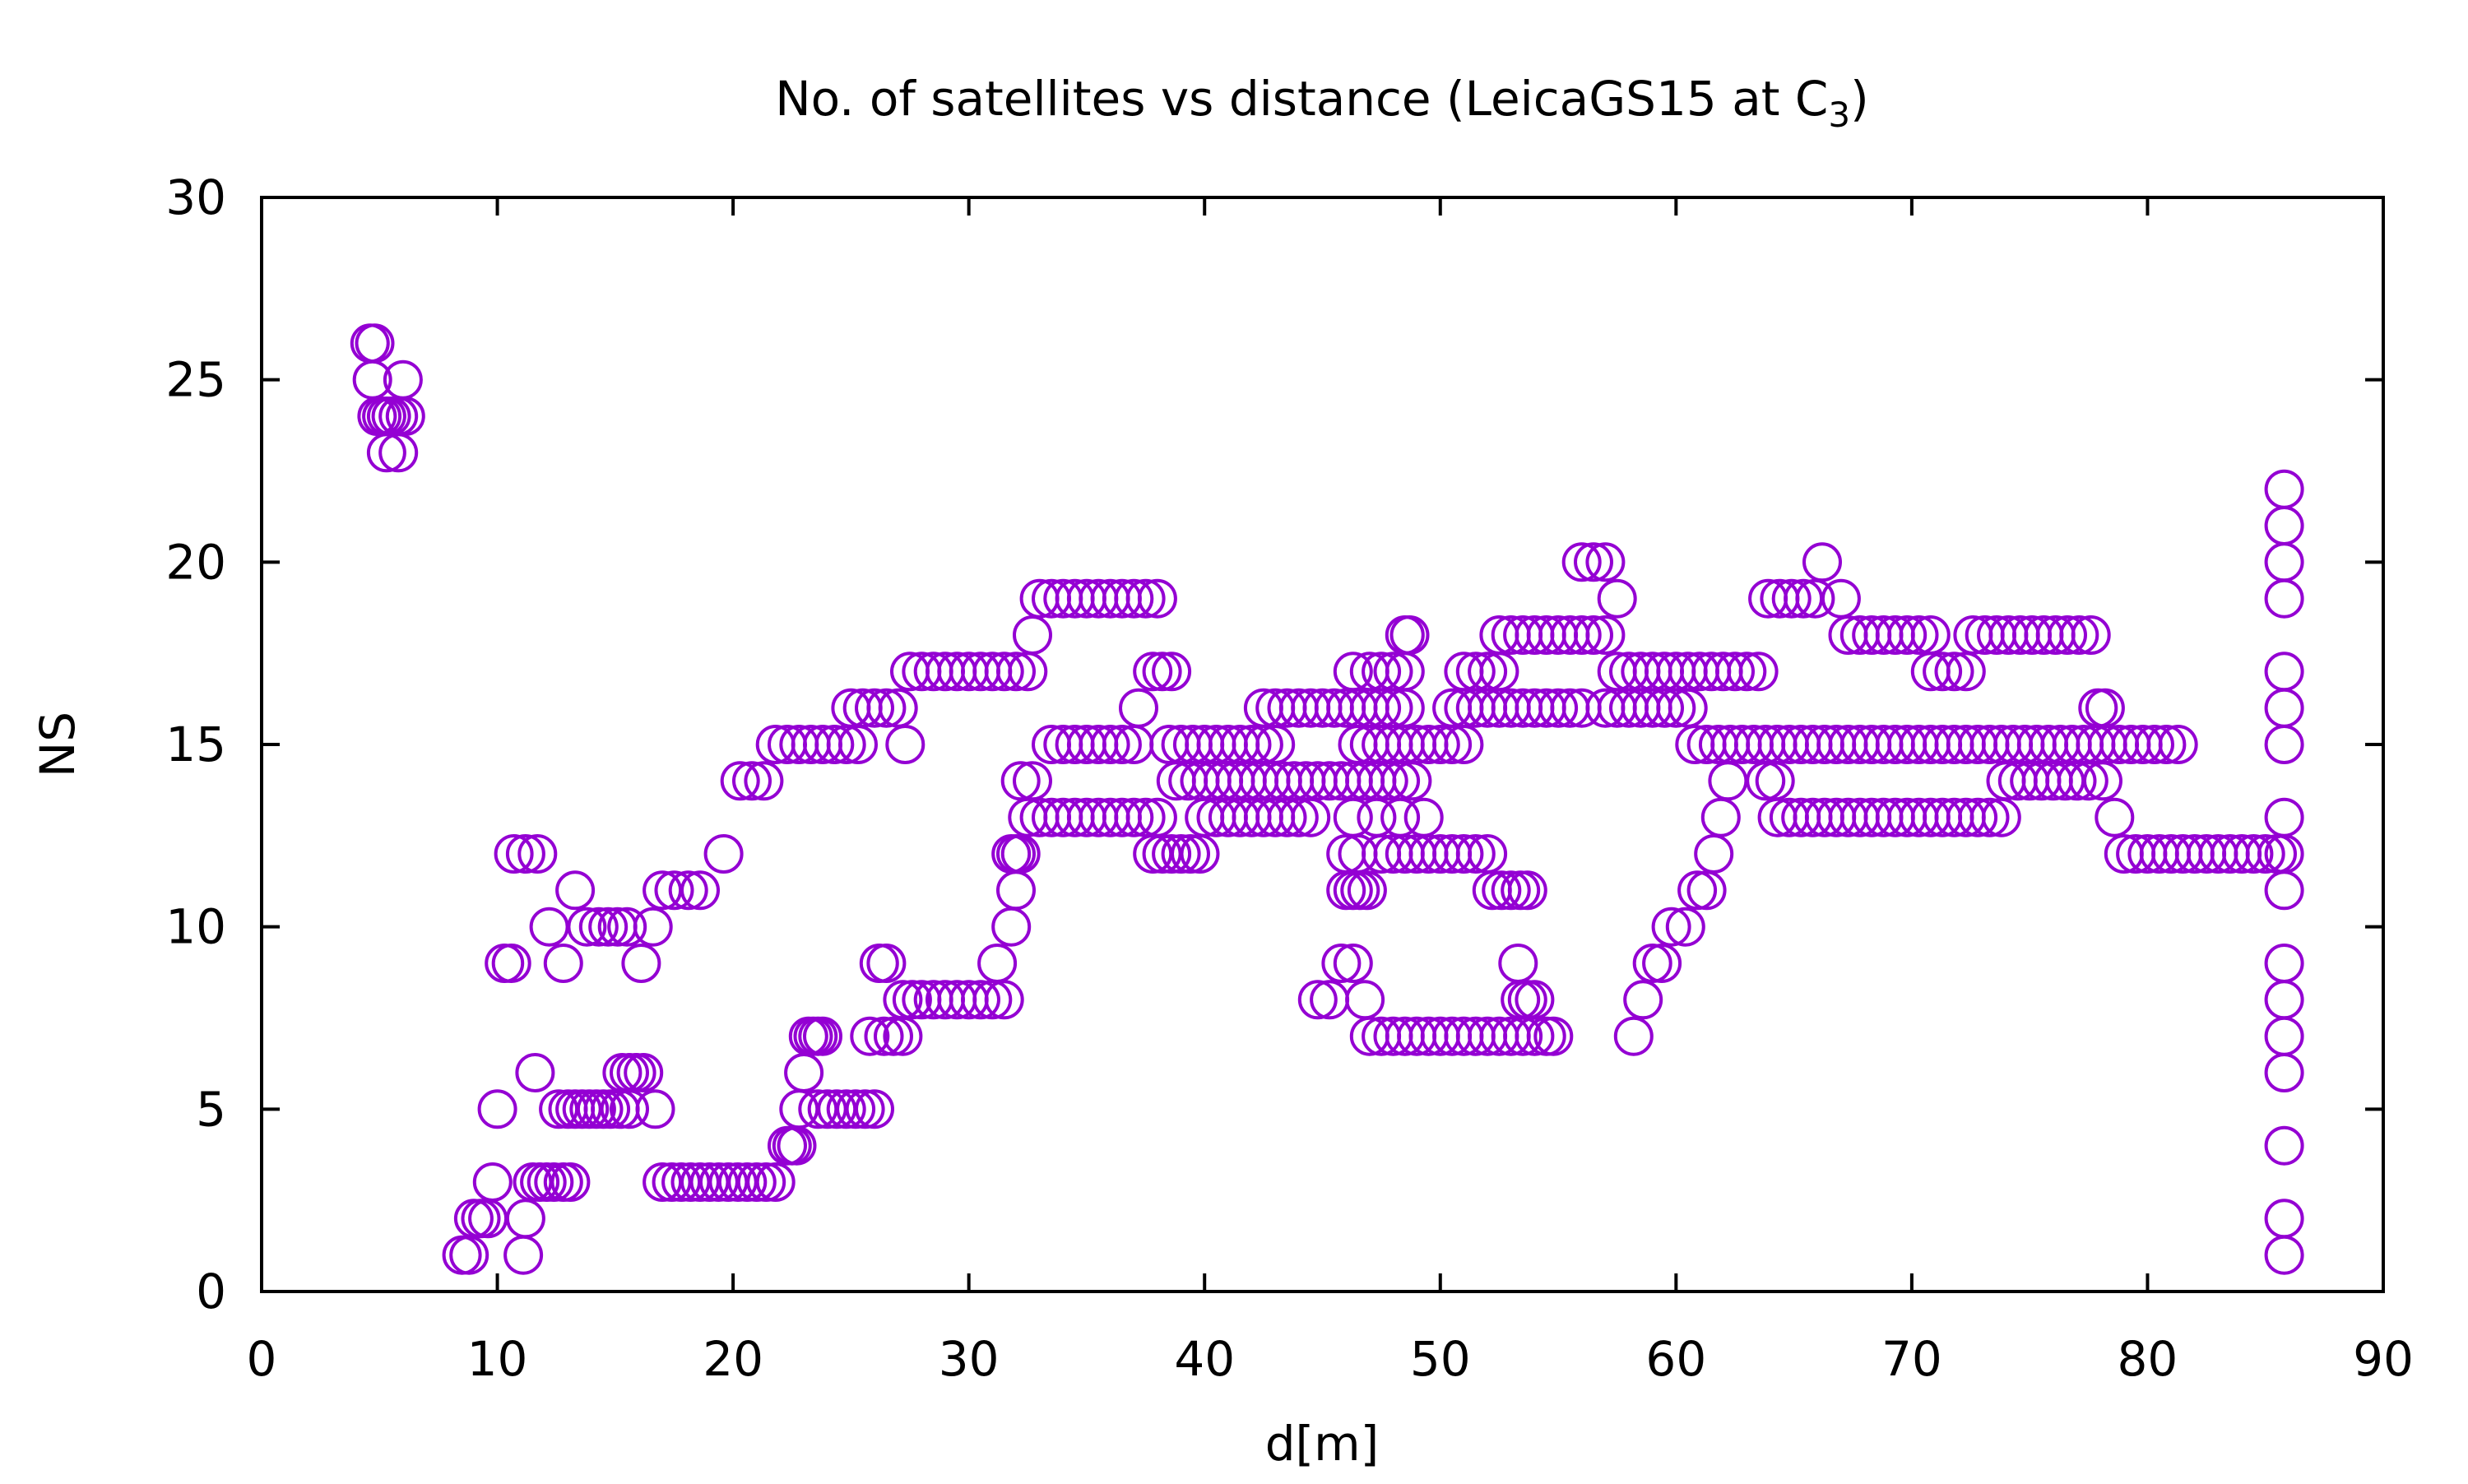 The width and height of the screenshot is (2468, 1484). Describe the element at coordinates (969, 1359) in the screenshot. I see `x-tick-label: 30` at that location.